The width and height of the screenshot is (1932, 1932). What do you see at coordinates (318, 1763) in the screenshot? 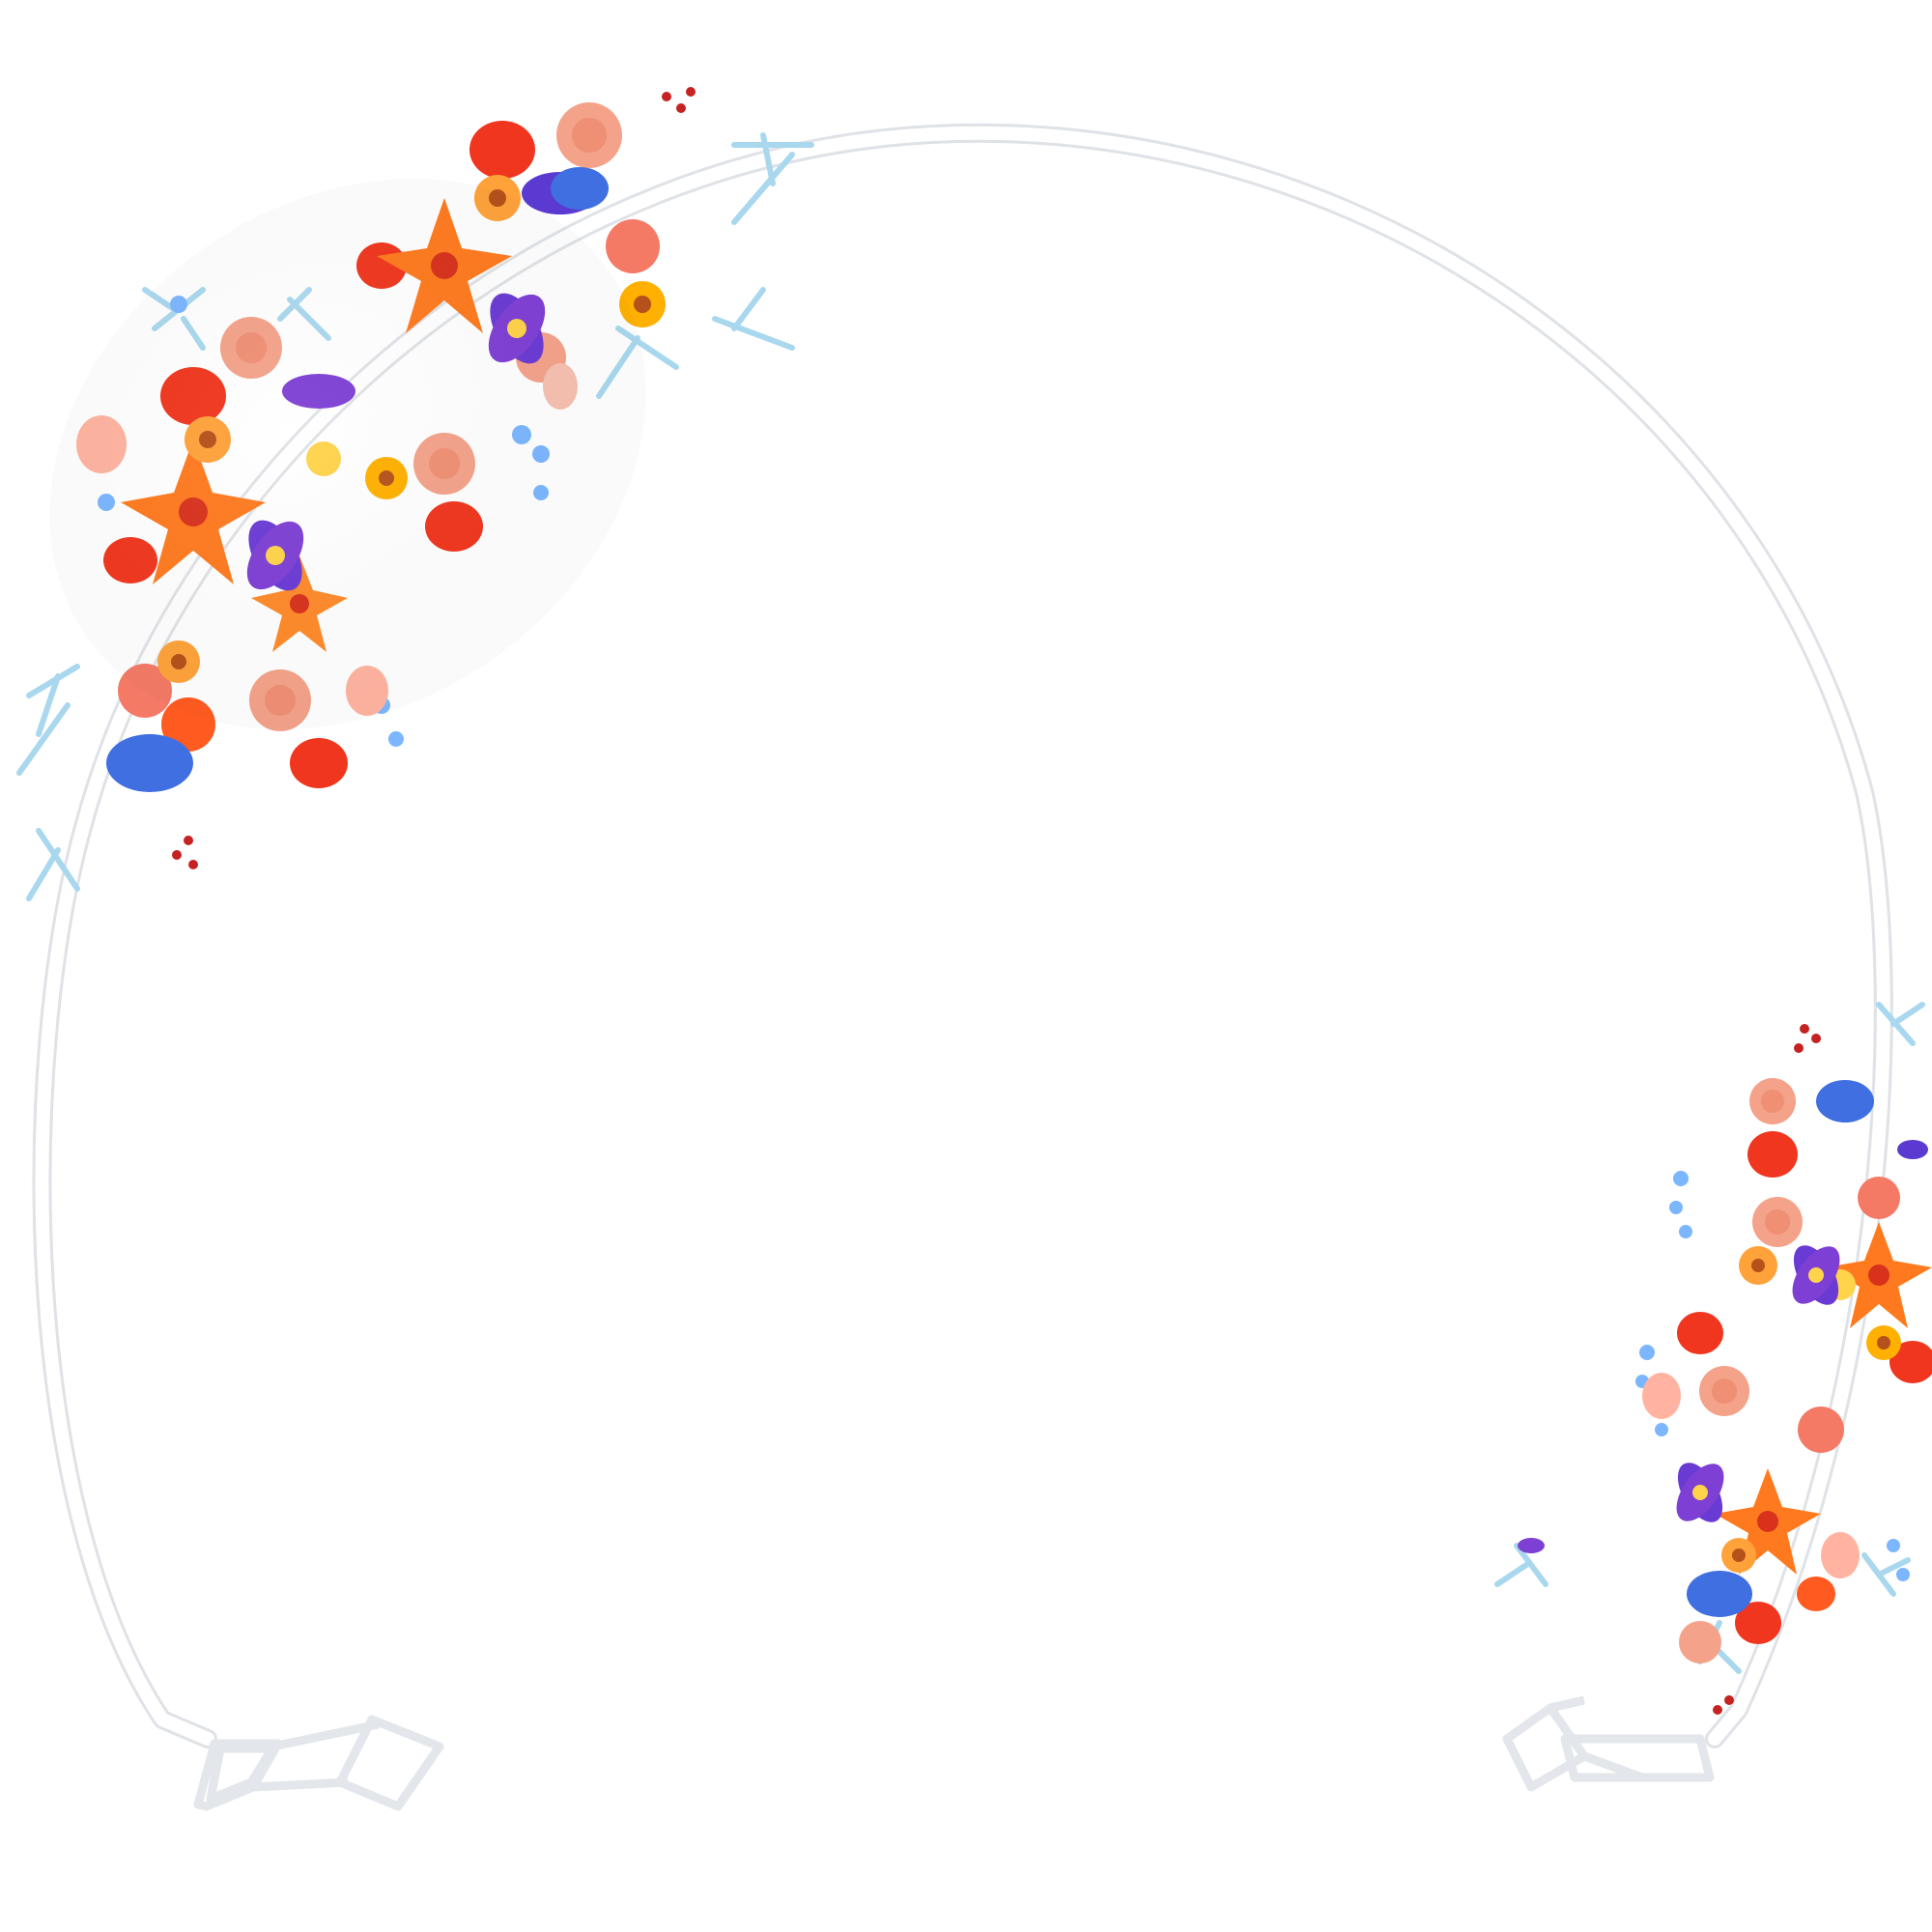
I see `left-base-stand` at bounding box center [318, 1763].